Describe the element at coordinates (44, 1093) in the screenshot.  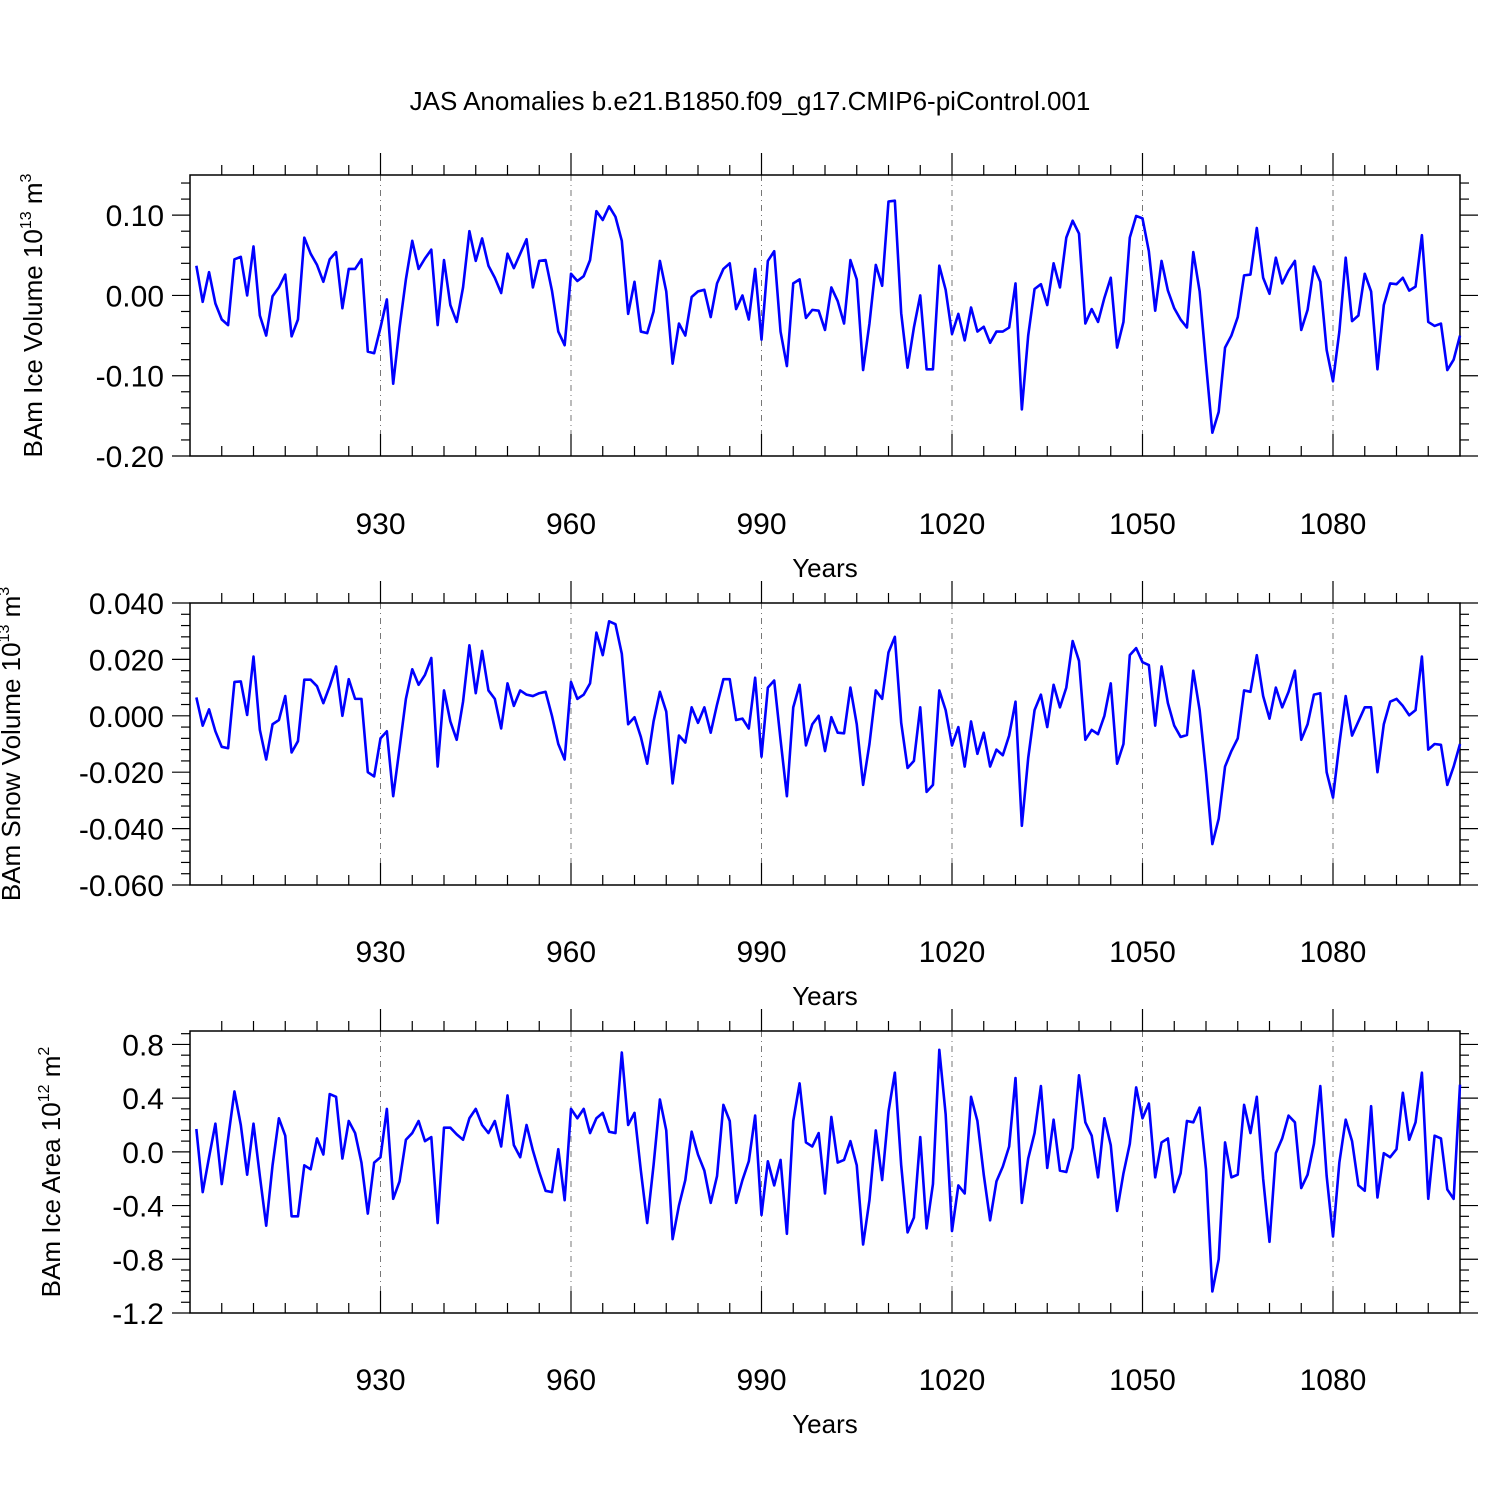
I see `y-axis-label-exponent: 12` at that location.